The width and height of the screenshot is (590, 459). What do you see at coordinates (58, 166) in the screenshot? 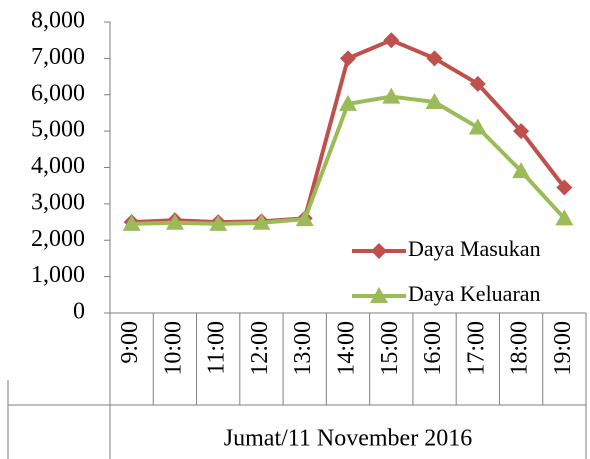
I see `y-tick-label: 4,000` at bounding box center [58, 166].